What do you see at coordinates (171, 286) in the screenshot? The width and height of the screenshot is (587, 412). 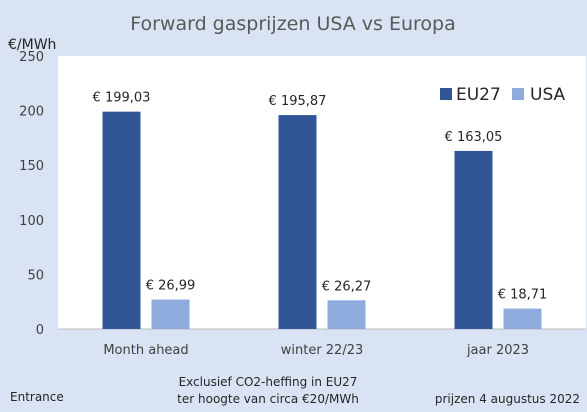 I see `data-label-usa-0: € 26,99` at bounding box center [171, 286].